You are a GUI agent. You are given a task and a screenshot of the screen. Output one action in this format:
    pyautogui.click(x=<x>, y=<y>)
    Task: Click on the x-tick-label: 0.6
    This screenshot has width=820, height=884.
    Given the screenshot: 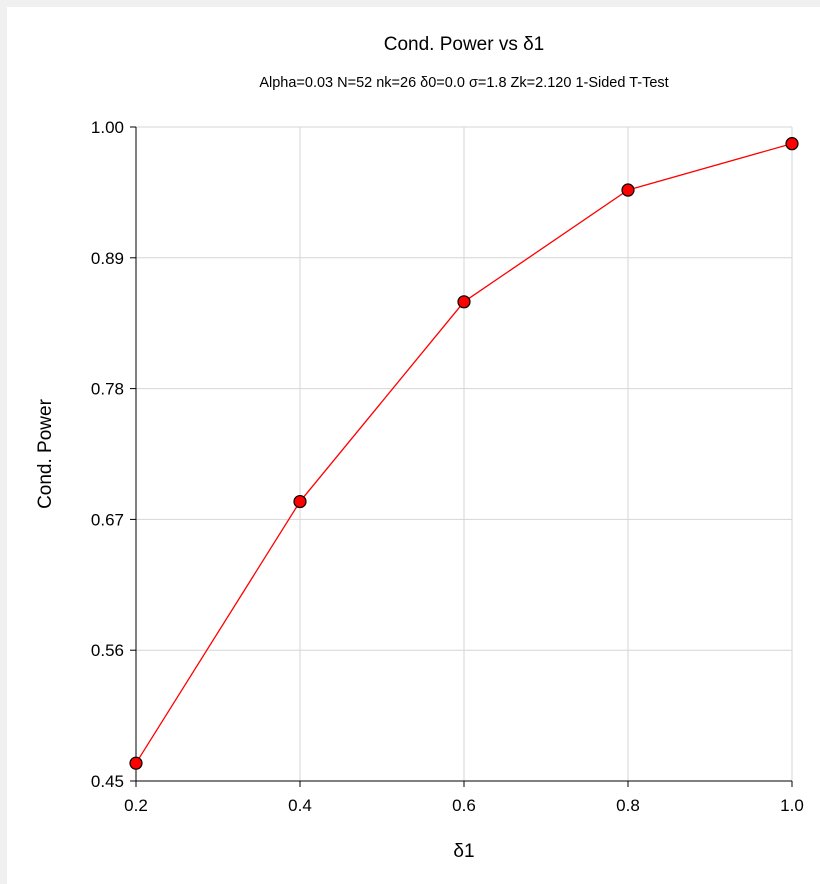 What is the action you would take?
    pyautogui.click(x=464, y=805)
    